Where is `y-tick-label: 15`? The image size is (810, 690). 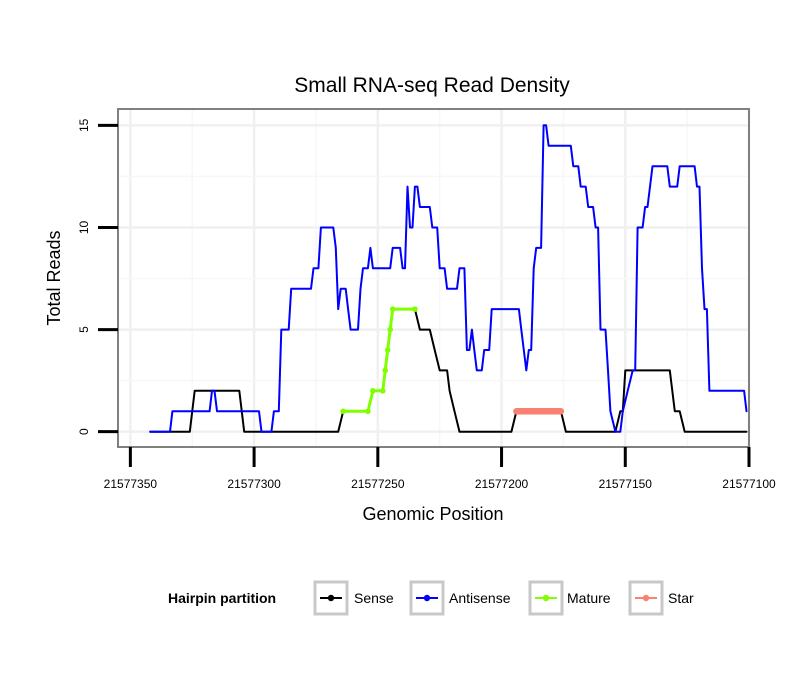 y-tick-label: 15 is located at coordinates (84, 125).